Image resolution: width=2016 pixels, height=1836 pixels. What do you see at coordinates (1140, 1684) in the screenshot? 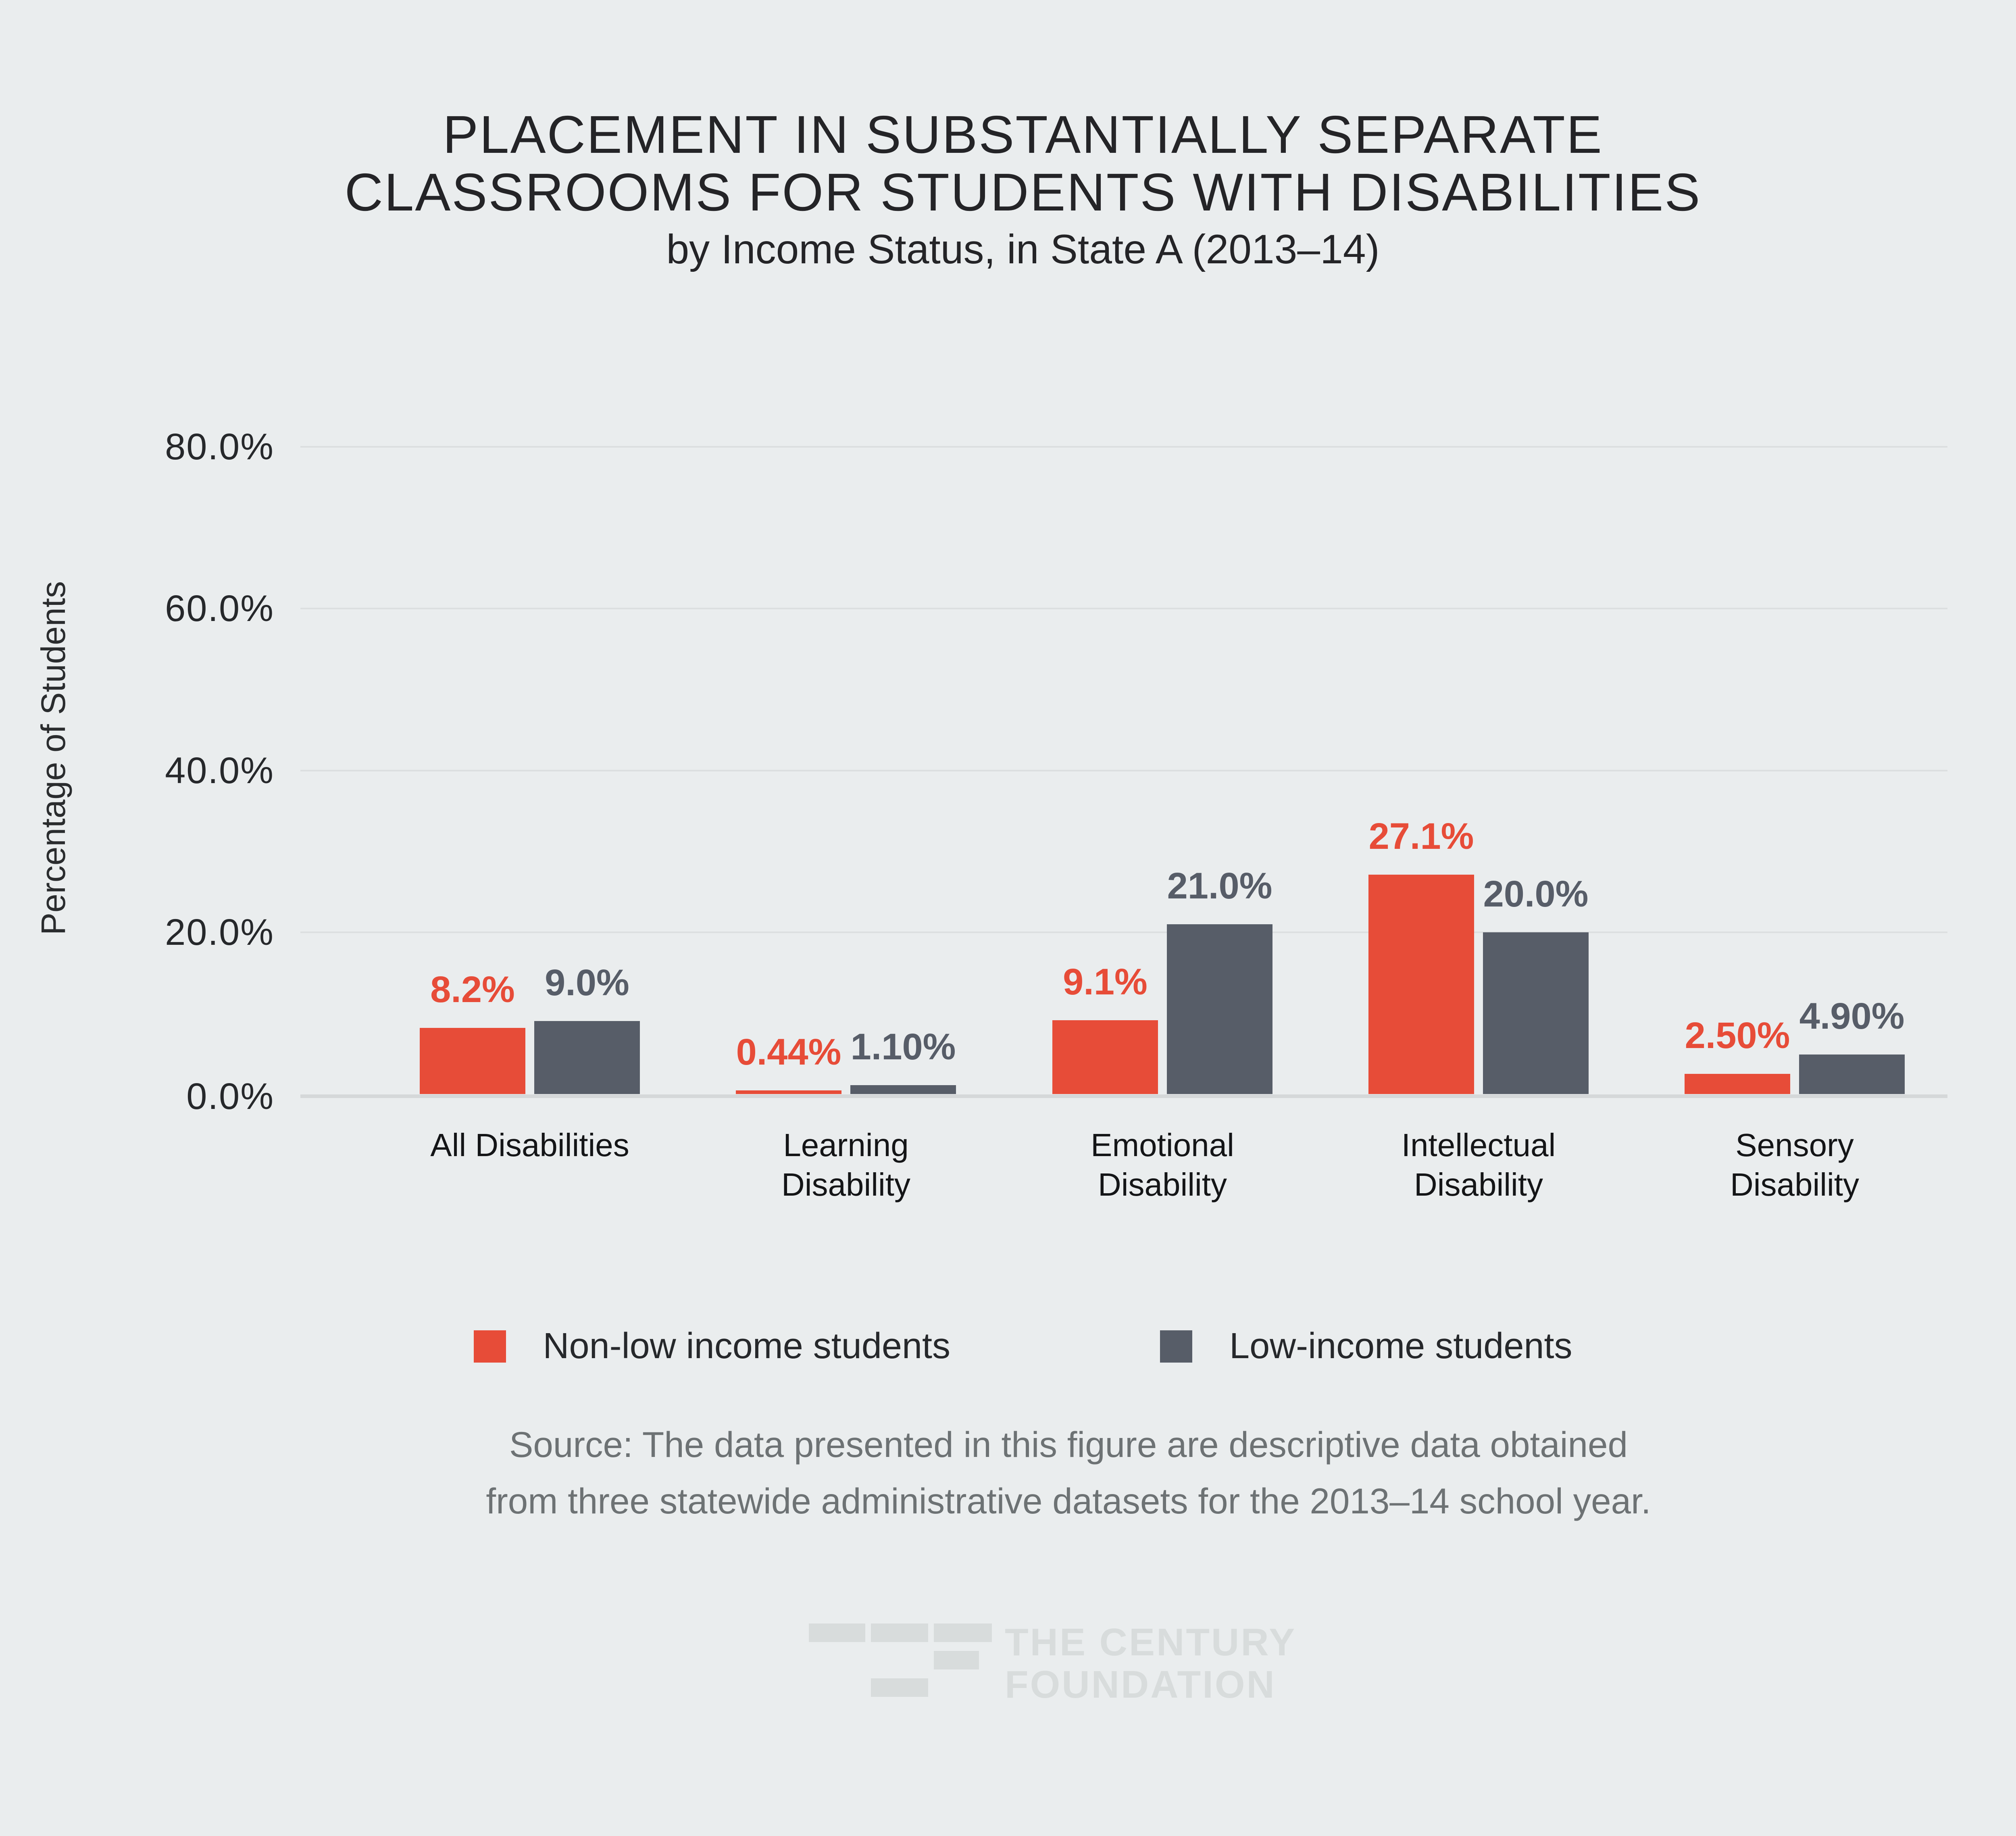
I see `tcf-logo-text-line2: FOUNDATION` at bounding box center [1140, 1684].